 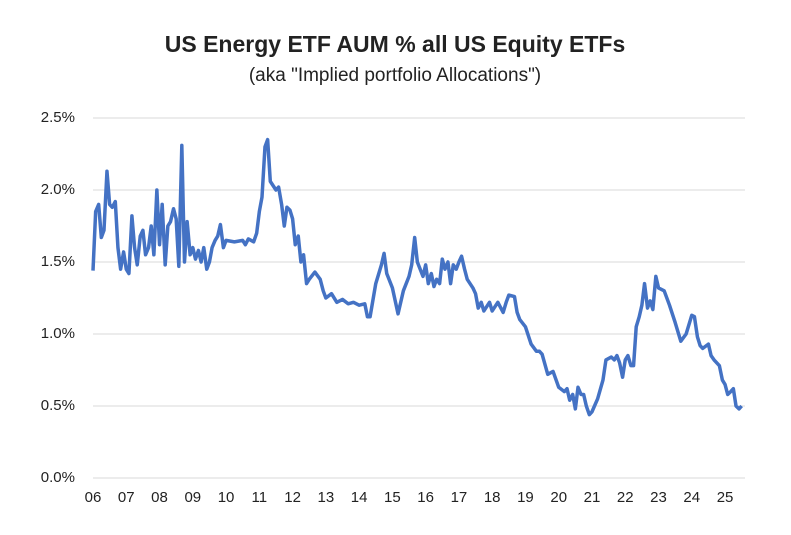 What do you see at coordinates (326, 497) in the screenshot?
I see `x-tick-label: 13` at bounding box center [326, 497].